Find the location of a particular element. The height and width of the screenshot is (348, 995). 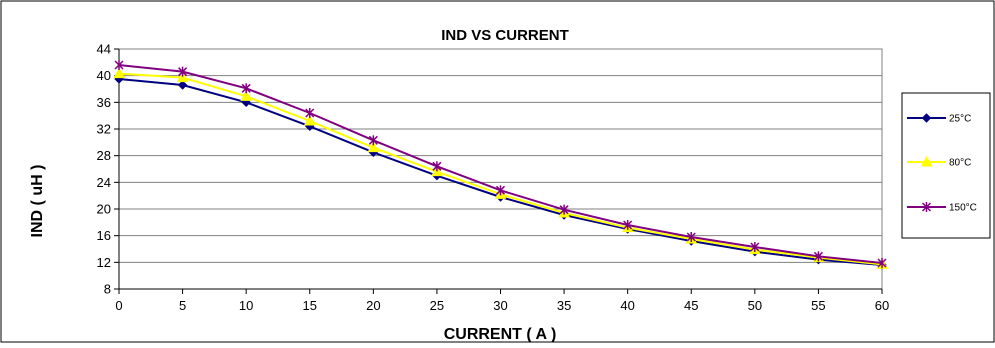

y-tick-label: 32 is located at coordinates (104, 129).